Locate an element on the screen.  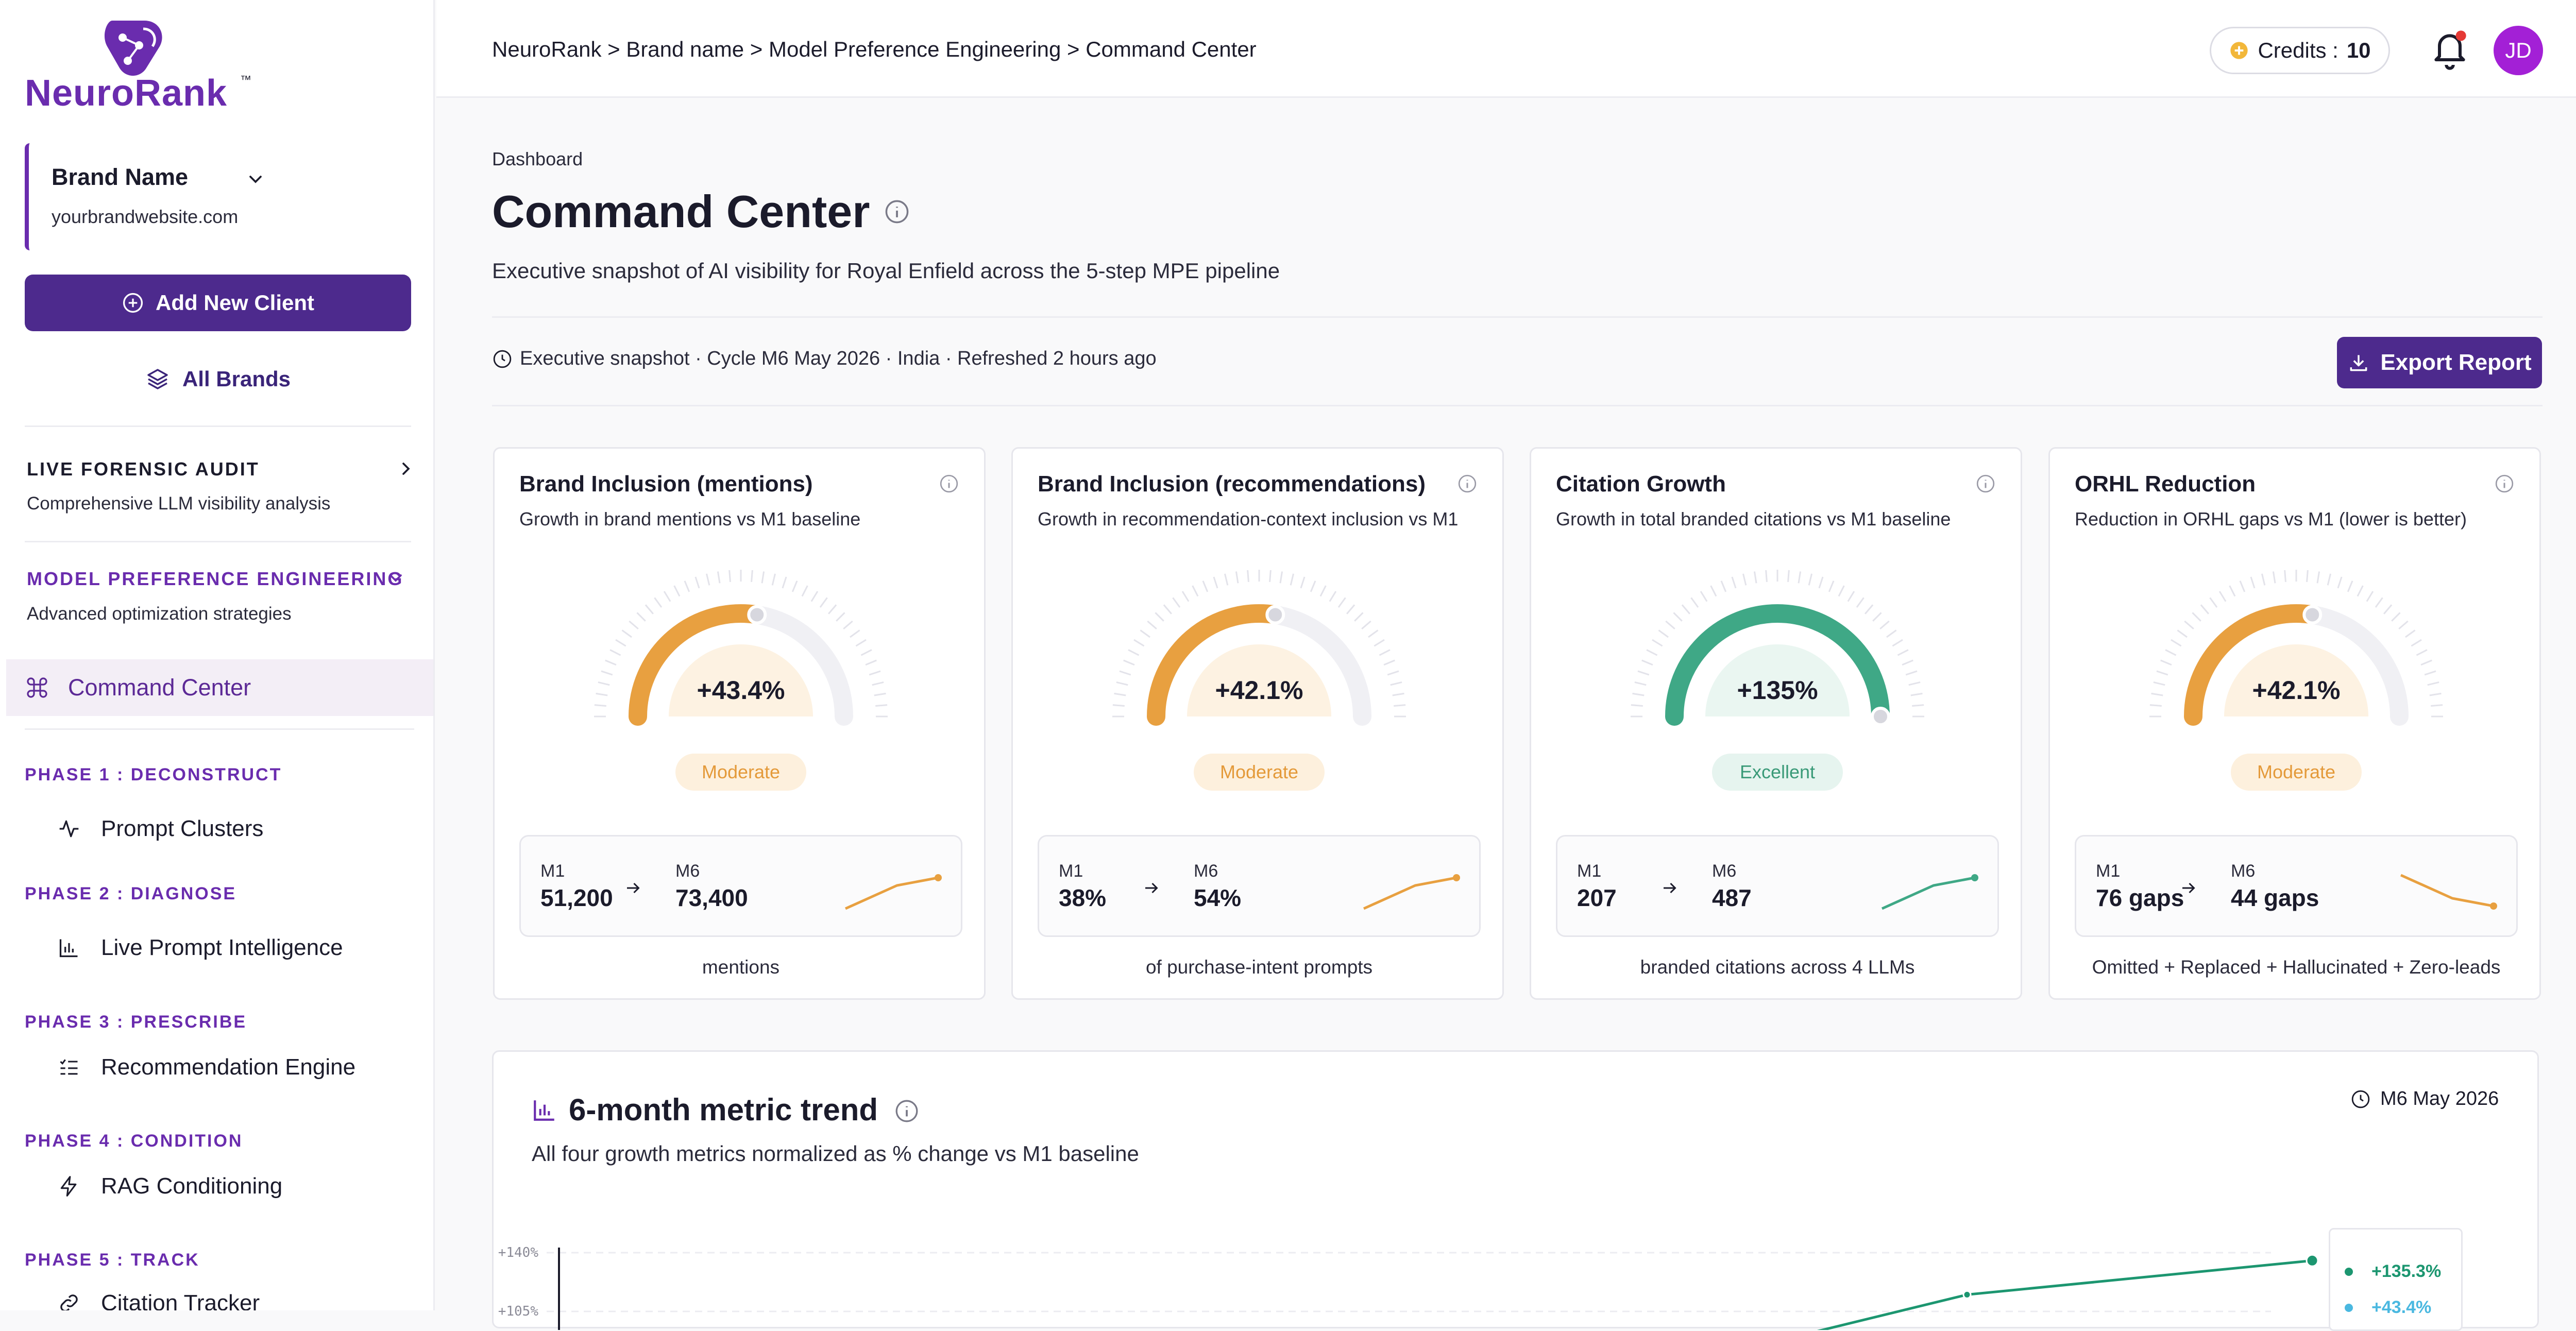
m1-value: 207 is located at coordinates (1597, 897).